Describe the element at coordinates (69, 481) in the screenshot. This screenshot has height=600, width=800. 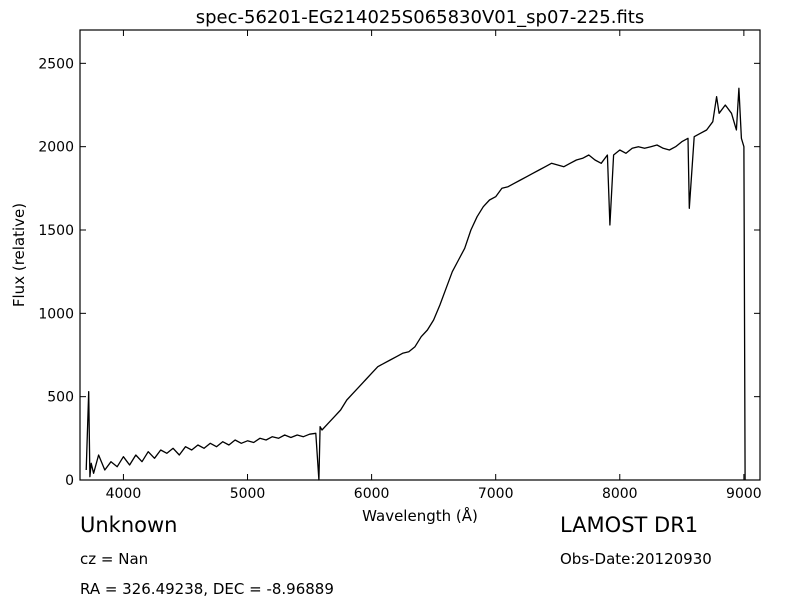
I see `y-tick-label: 0` at that location.